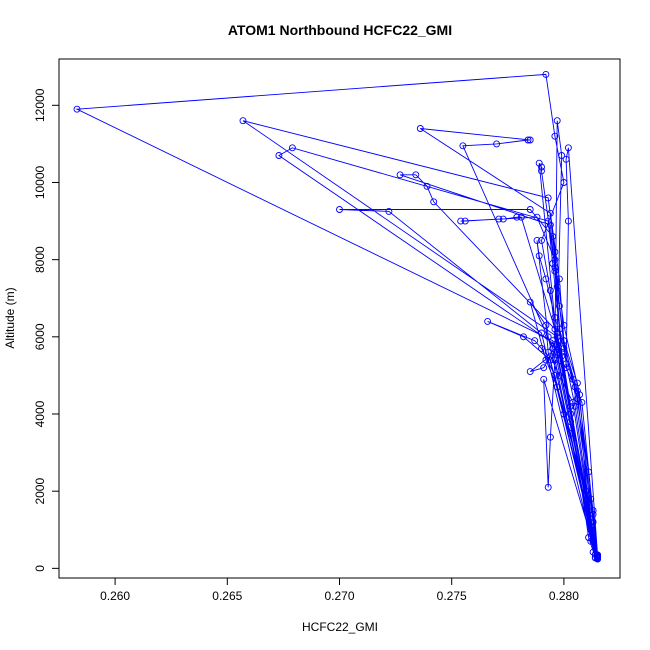 This screenshot has width=650, height=650. What do you see at coordinates (115, 596) in the screenshot?
I see `x-tick-label: 0.260` at bounding box center [115, 596].